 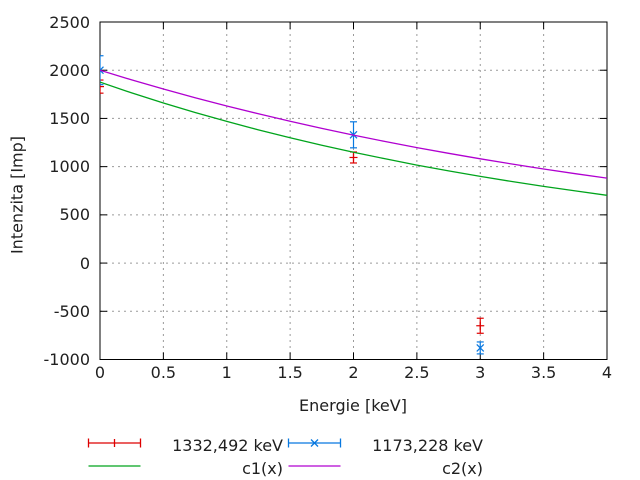 What do you see at coordinates (84, 263) in the screenshot?
I see `y-tick-label: 0` at bounding box center [84, 263].